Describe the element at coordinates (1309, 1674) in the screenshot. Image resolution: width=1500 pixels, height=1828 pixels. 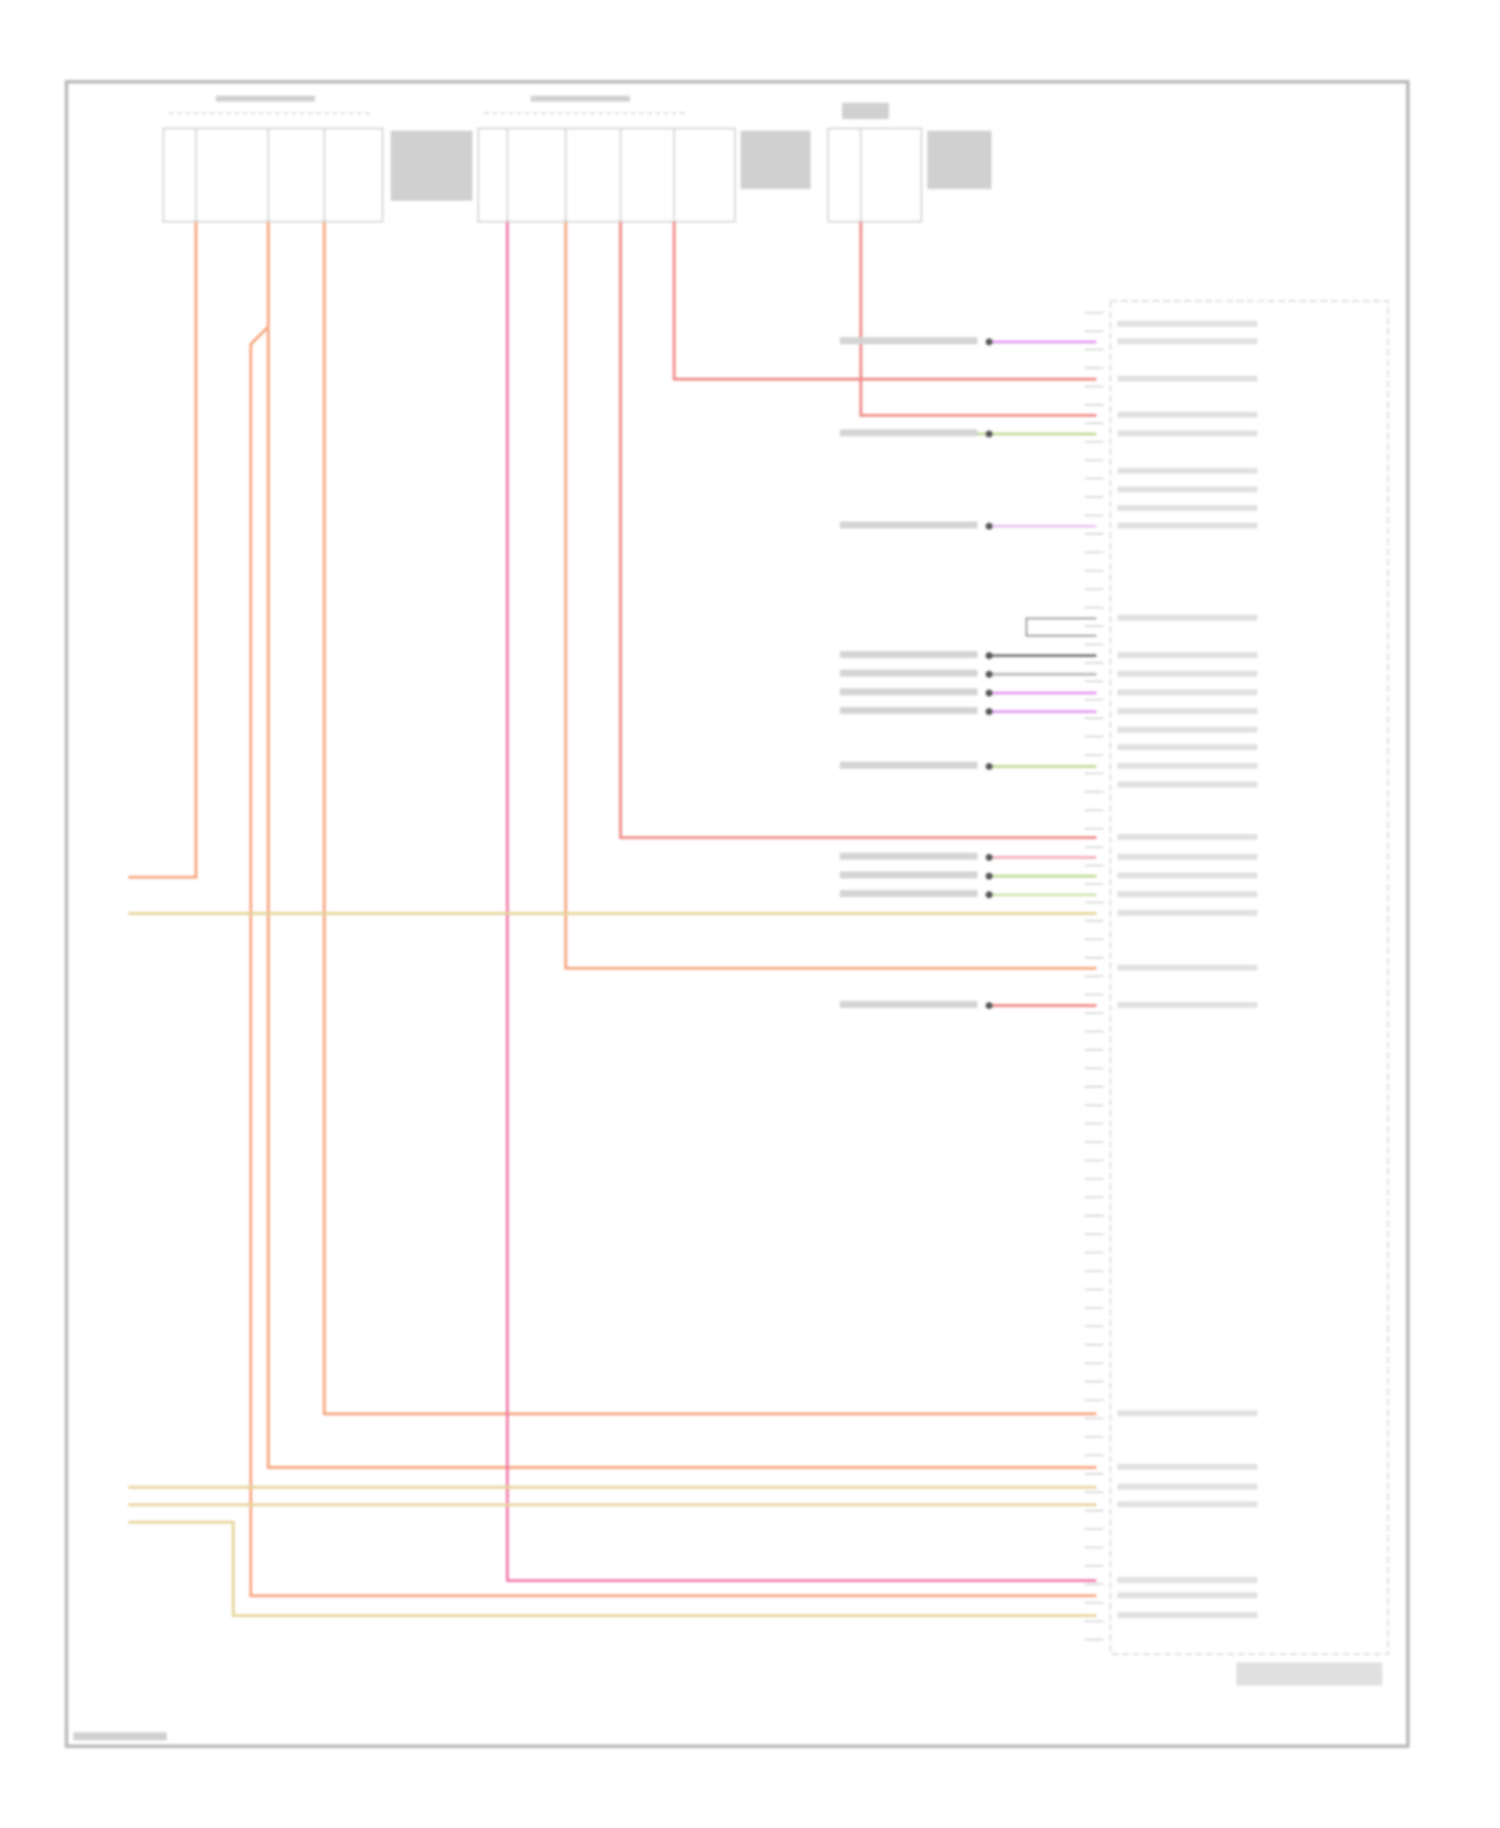
I see `module-label` at that location.